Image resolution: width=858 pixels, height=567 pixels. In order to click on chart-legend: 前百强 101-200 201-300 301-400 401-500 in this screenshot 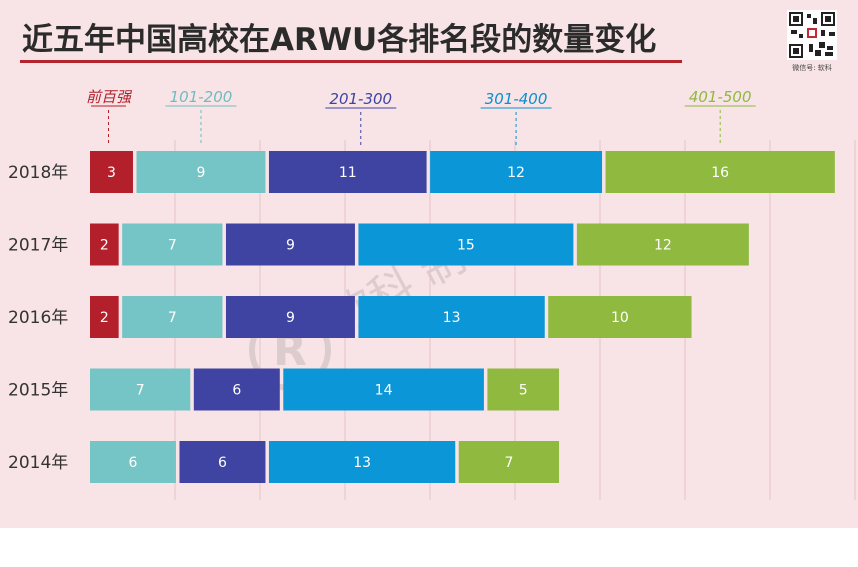, I will do `click(421, 116)`.